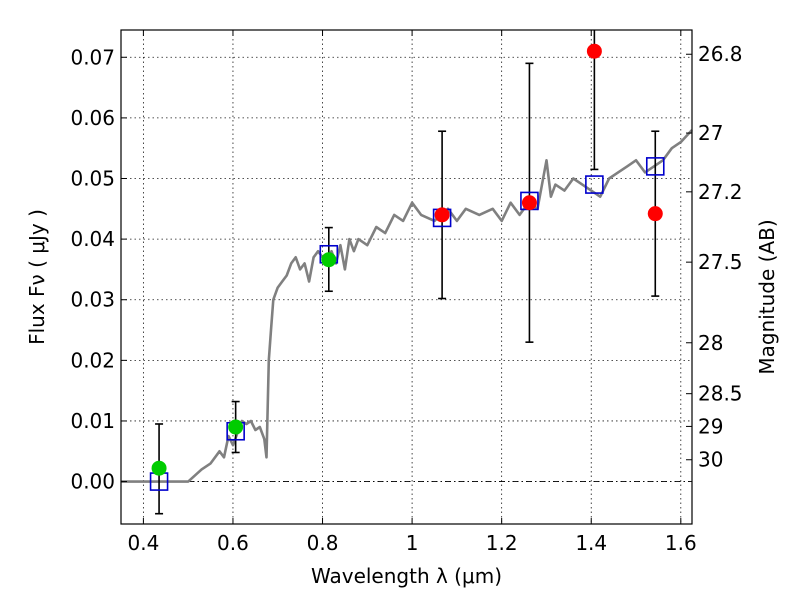 The width and height of the screenshot is (800, 600). Describe the element at coordinates (92, 482) in the screenshot. I see `y-tick-label: 0.00` at that location.